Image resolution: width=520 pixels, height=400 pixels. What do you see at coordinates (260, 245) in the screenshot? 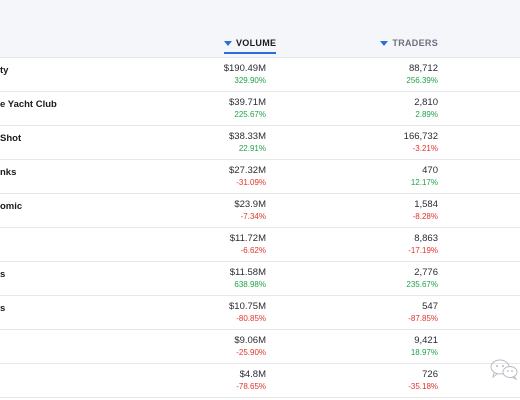
I see `table-row: $11.72M -6.62% 8,863 -17.19%` at bounding box center [260, 245].